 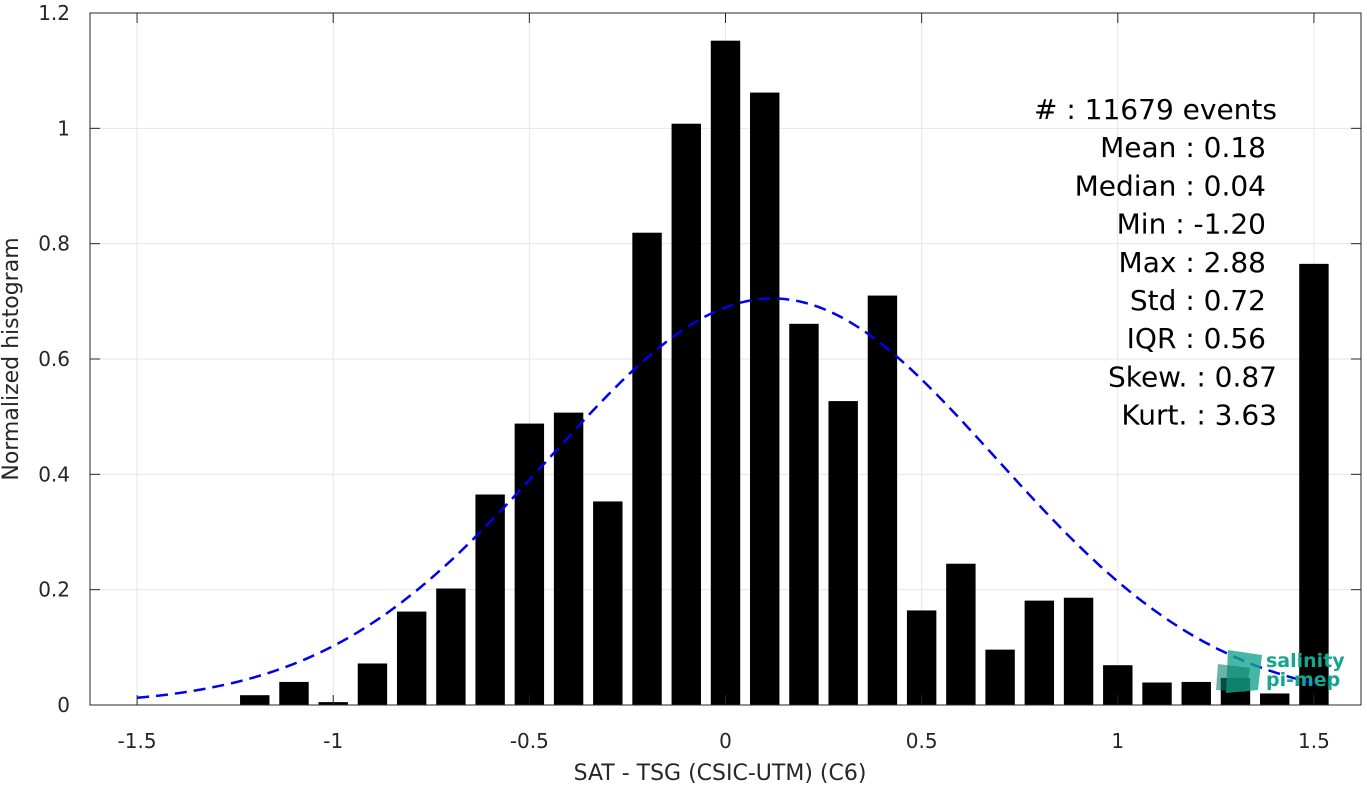 I want to click on x-tick-label: 1, so click(x=1117, y=741).